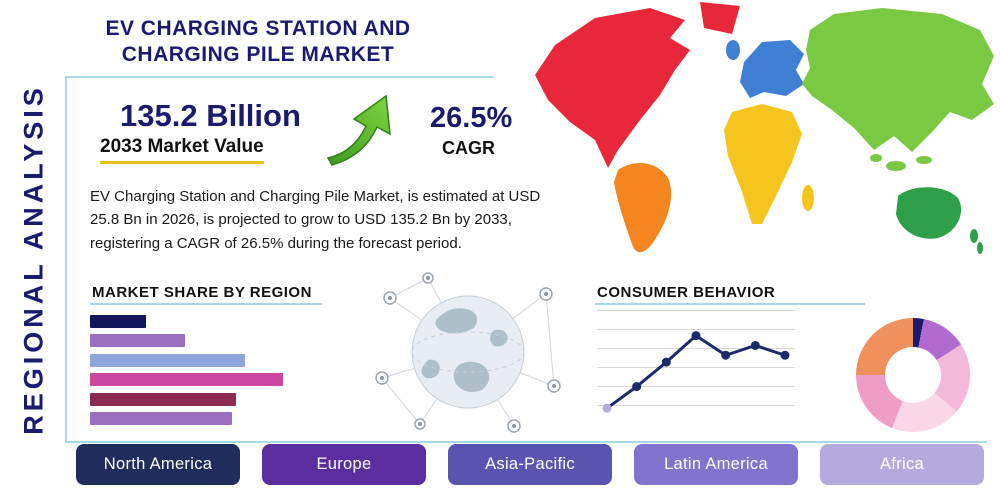  Describe the element at coordinates (763, 164) in the screenshot. I see `continent-africa` at that location.